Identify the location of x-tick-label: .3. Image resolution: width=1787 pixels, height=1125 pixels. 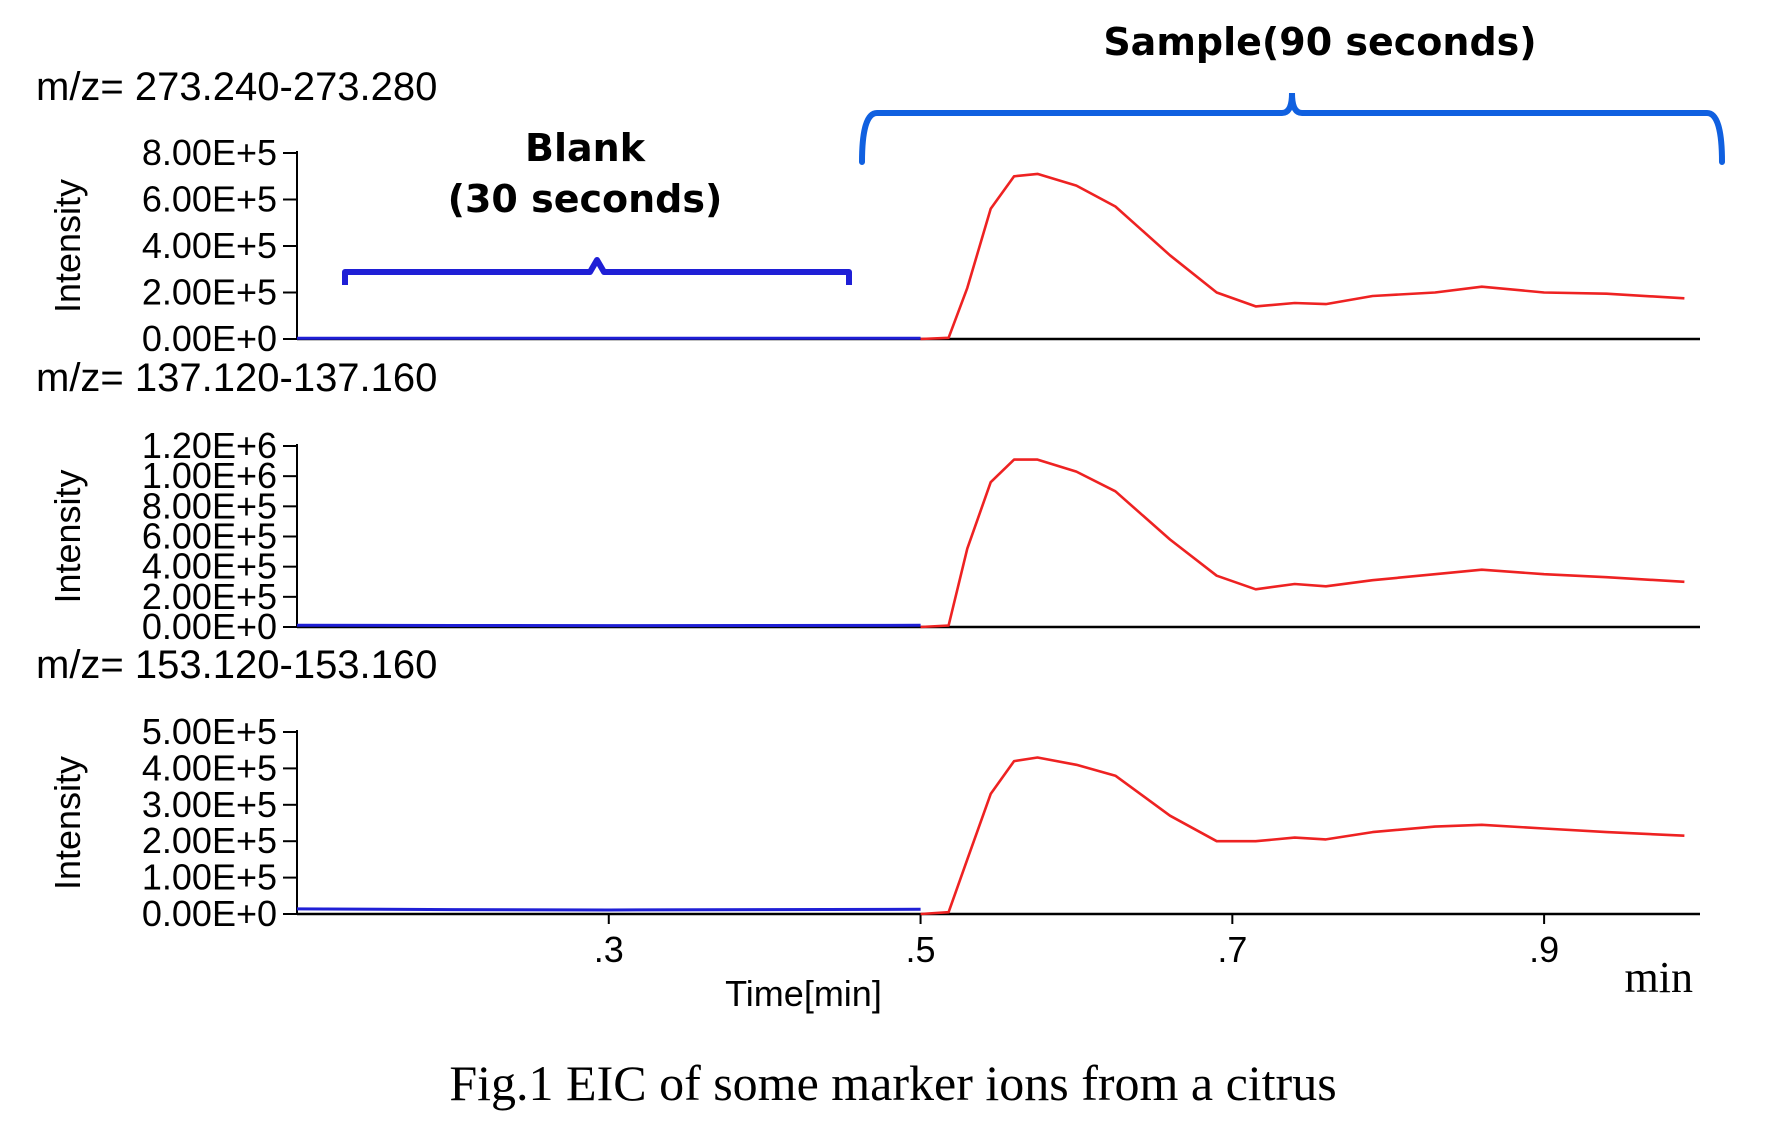
(609, 949).